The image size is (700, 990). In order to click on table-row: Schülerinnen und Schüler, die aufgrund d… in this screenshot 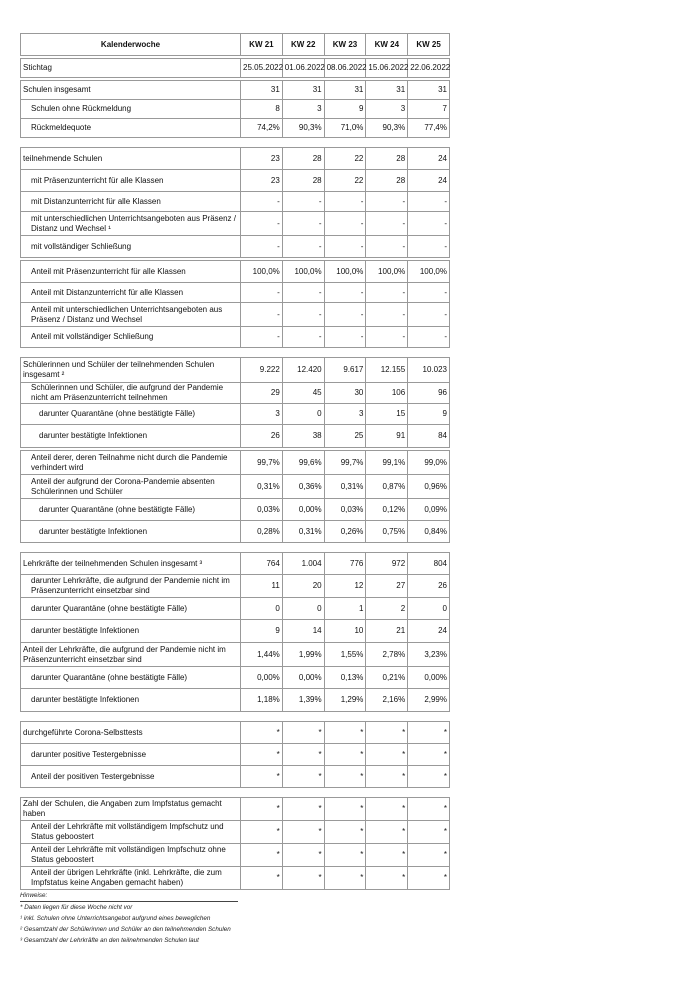, I will do `click(235, 393)`.